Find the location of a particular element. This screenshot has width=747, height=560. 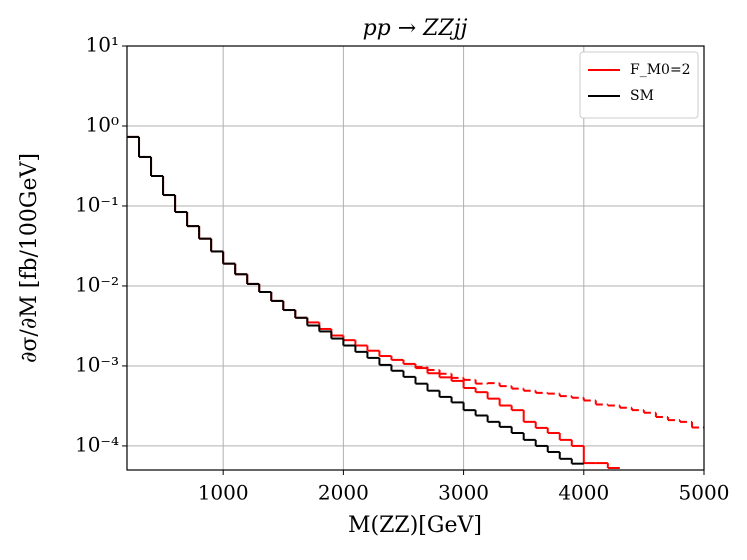

x-axis-label: M(ZZ)[GeV] is located at coordinates (415, 525).